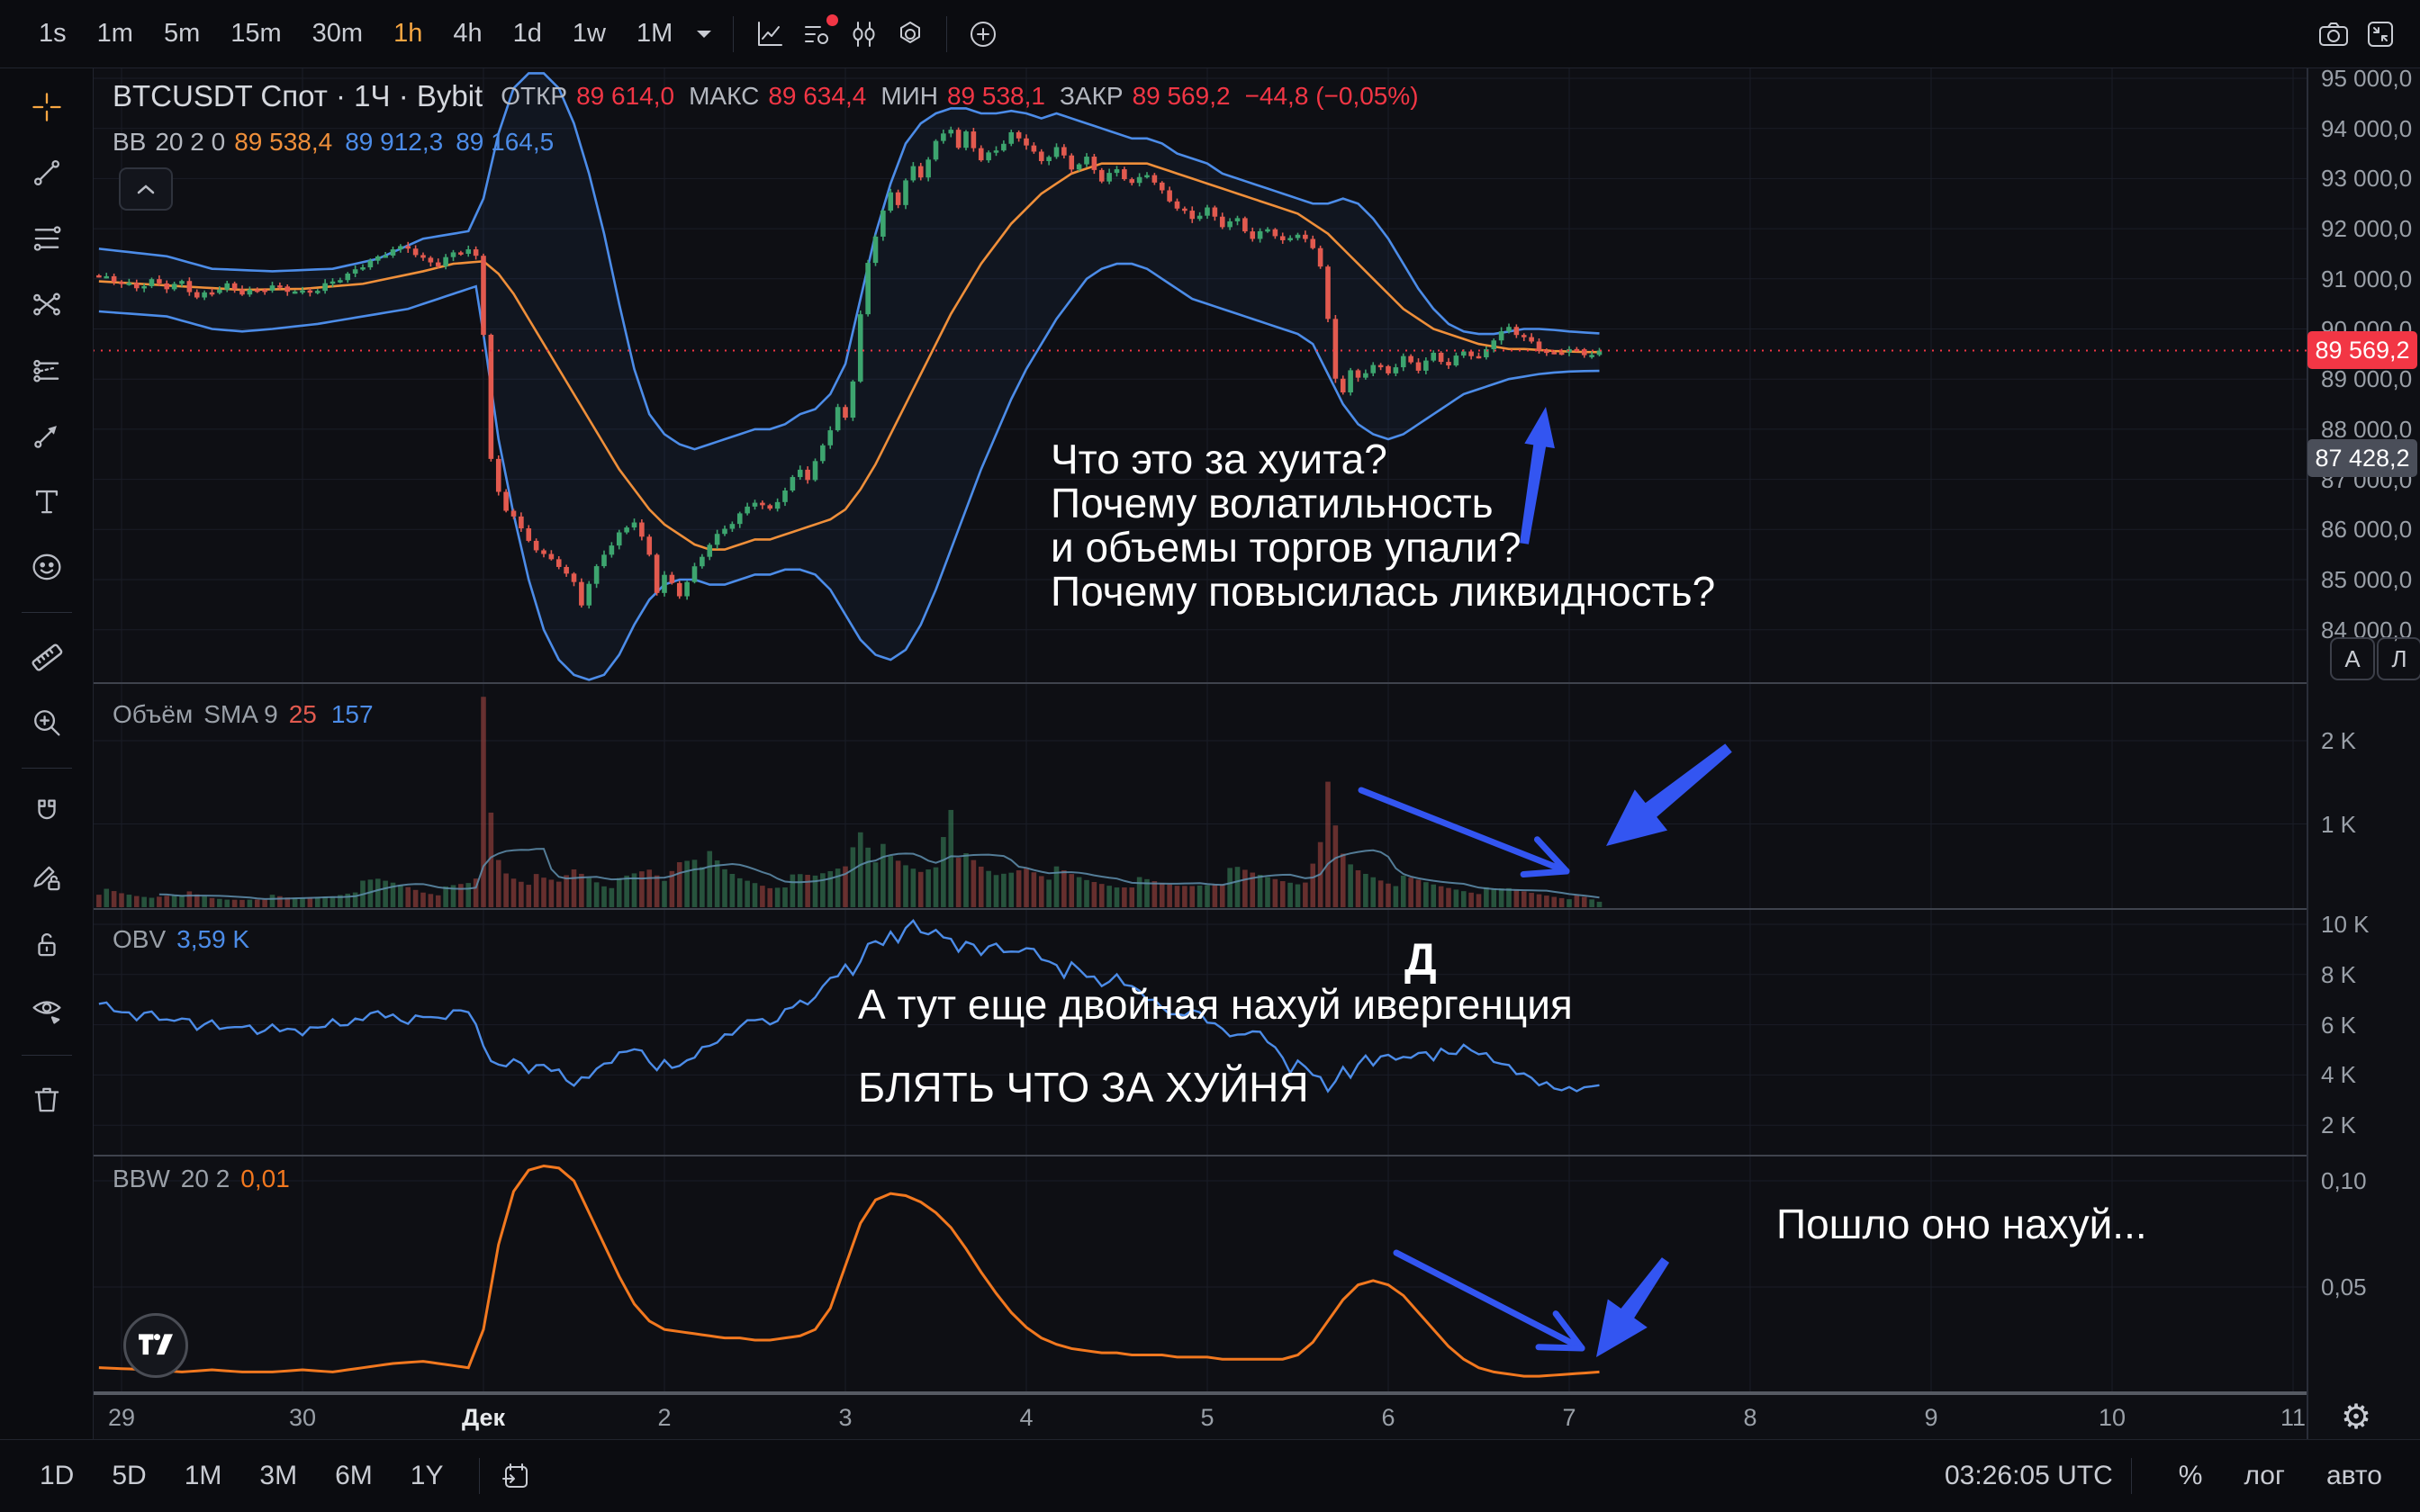 This screenshot has width=2420, height=1512. I want to click on time-tick-Дек: Дек, so click(483, 1417).